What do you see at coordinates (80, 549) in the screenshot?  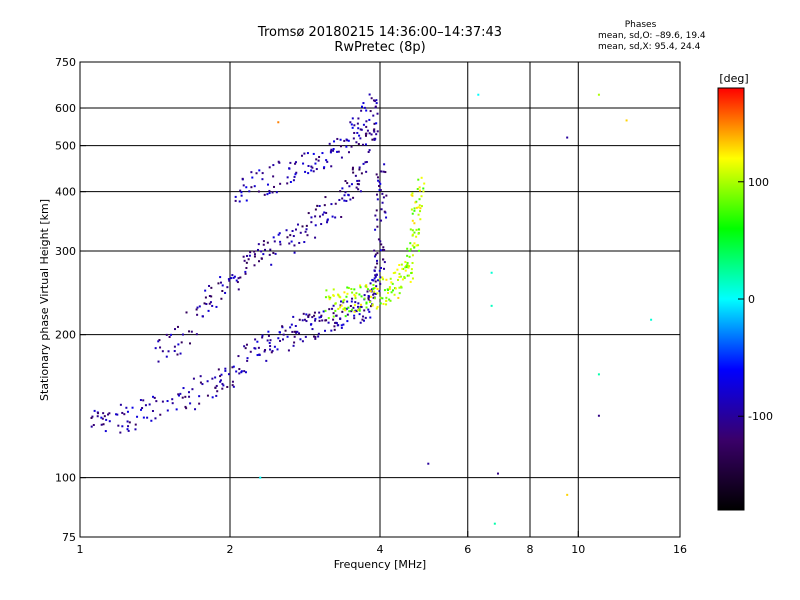 I see `x-tick-label: 1` at bounding box center [80, 549].